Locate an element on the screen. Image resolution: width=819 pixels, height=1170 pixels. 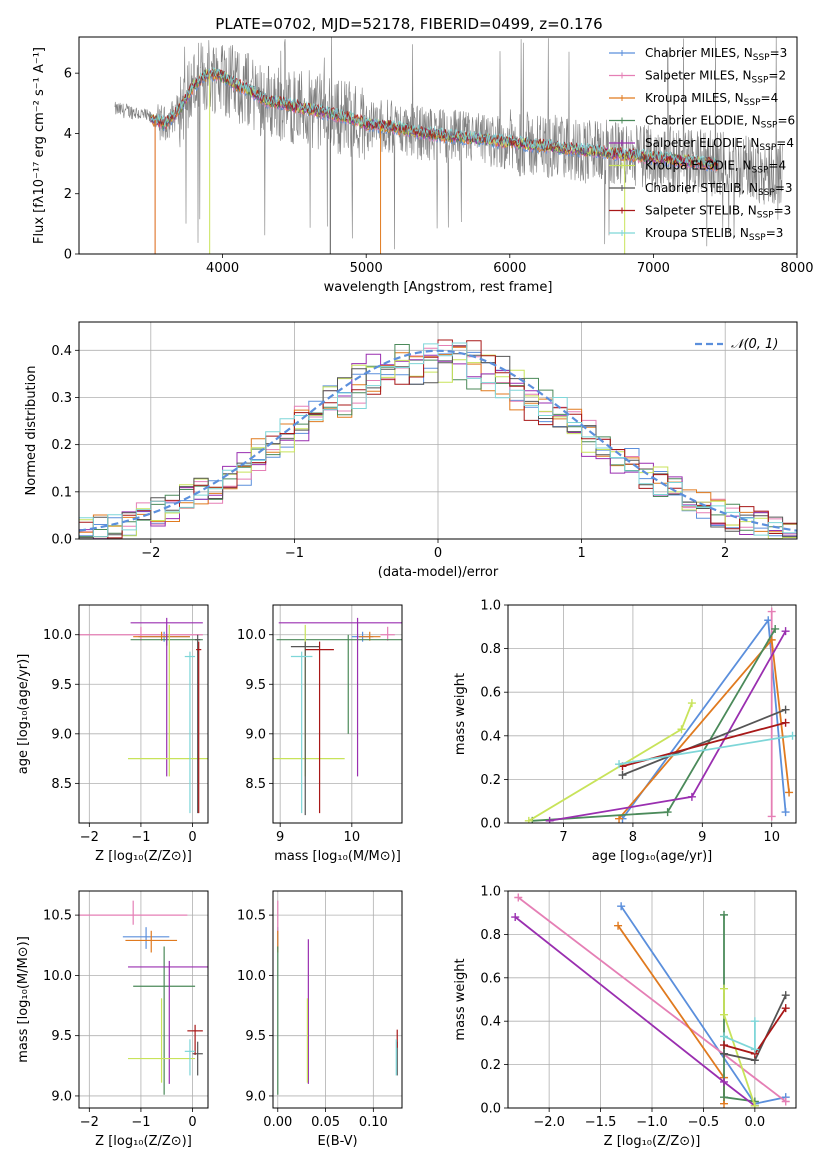
legend-label: Salpeter STELIB, NSSP=3 is located at coordinates (718, 212).